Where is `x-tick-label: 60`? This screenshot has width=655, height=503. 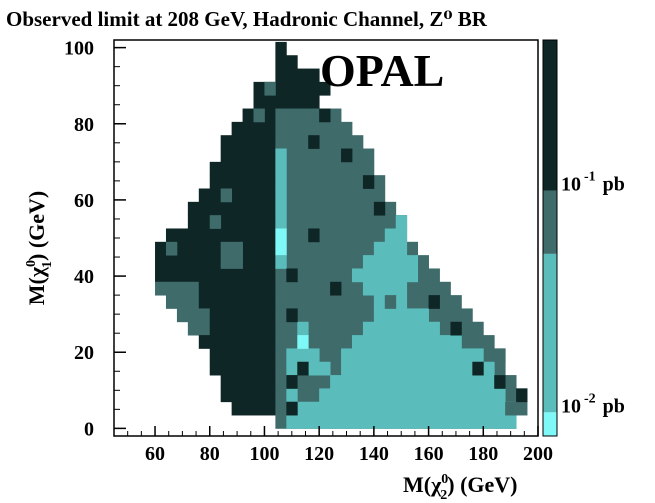
x-tick-label: 60 is located at coordinates (155, 454).